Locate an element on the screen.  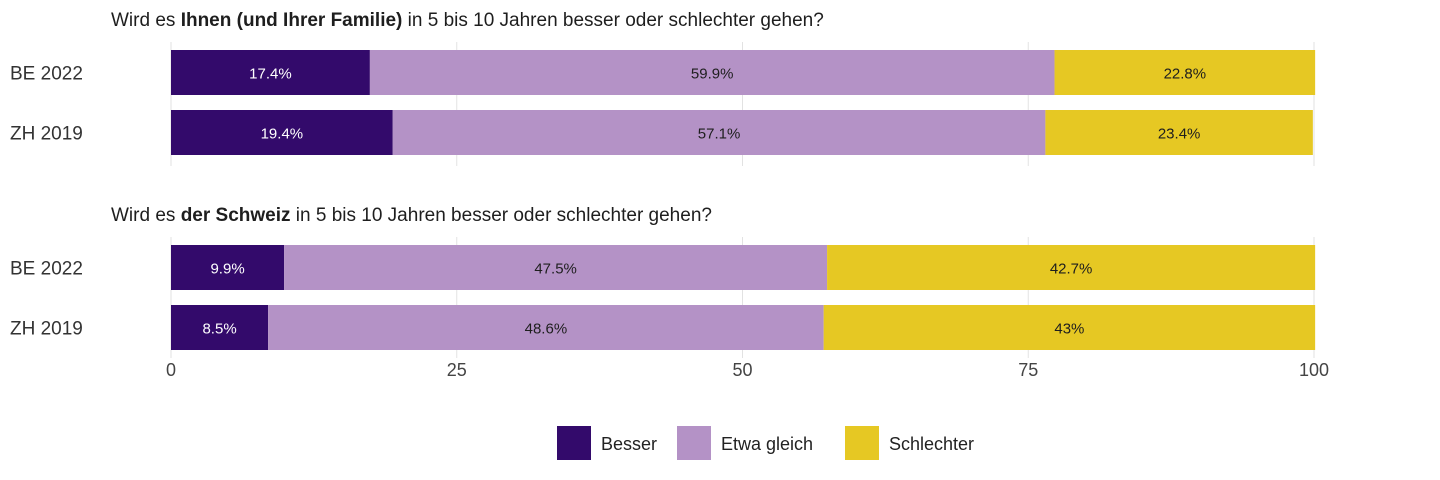
data-label: 47.5% is located at coordinates (555, 269).